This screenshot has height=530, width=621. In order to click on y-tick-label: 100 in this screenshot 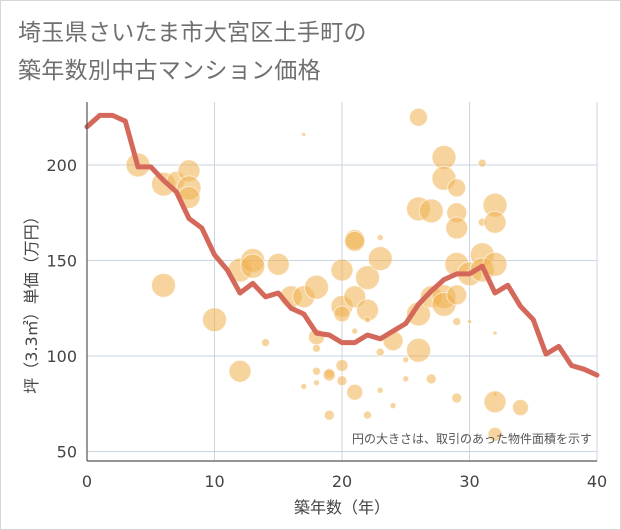, I will do `click(61, 356)`.